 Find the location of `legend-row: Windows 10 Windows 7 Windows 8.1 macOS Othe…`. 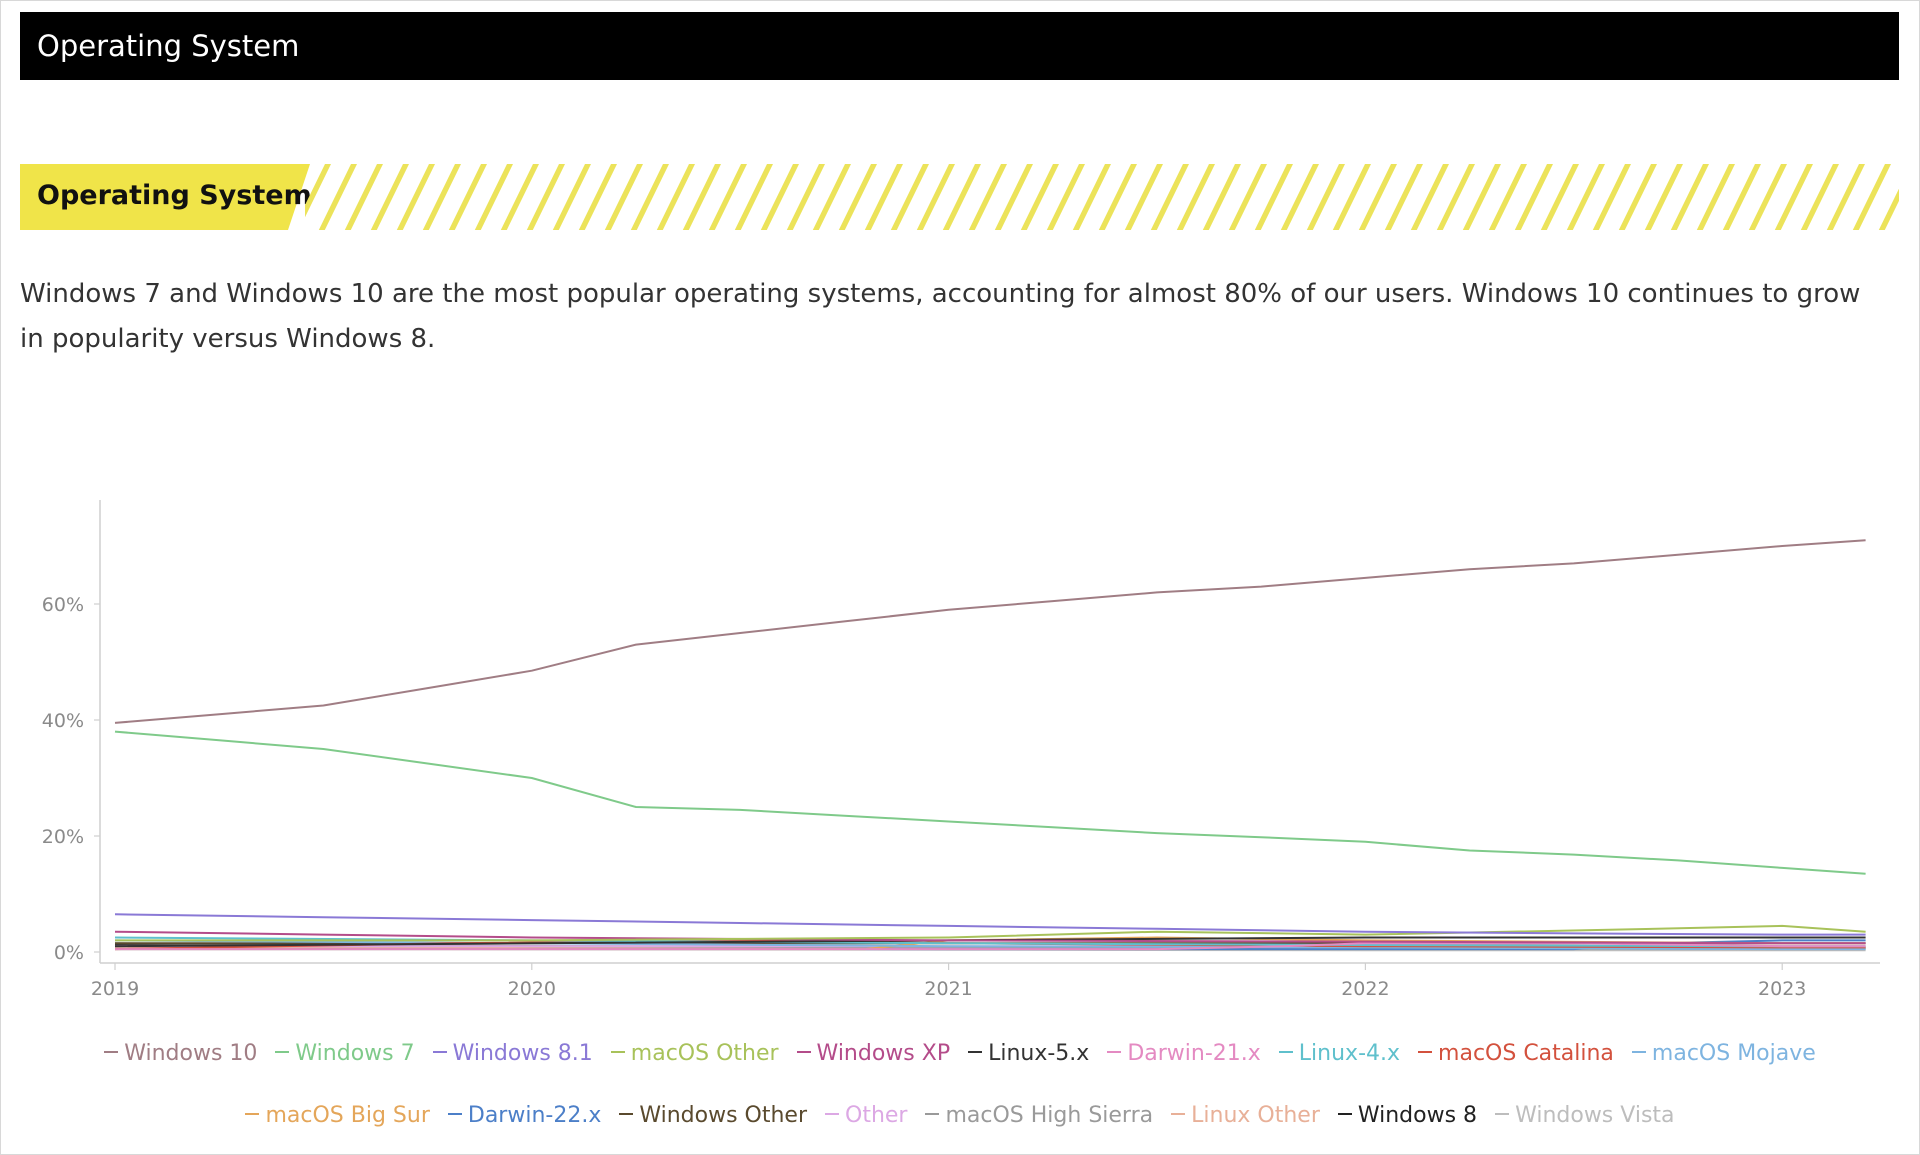

legend-row: Windows 10 Windows 7 Windows 8.1 macOS Othe… is located at coordinates (960, 1054).